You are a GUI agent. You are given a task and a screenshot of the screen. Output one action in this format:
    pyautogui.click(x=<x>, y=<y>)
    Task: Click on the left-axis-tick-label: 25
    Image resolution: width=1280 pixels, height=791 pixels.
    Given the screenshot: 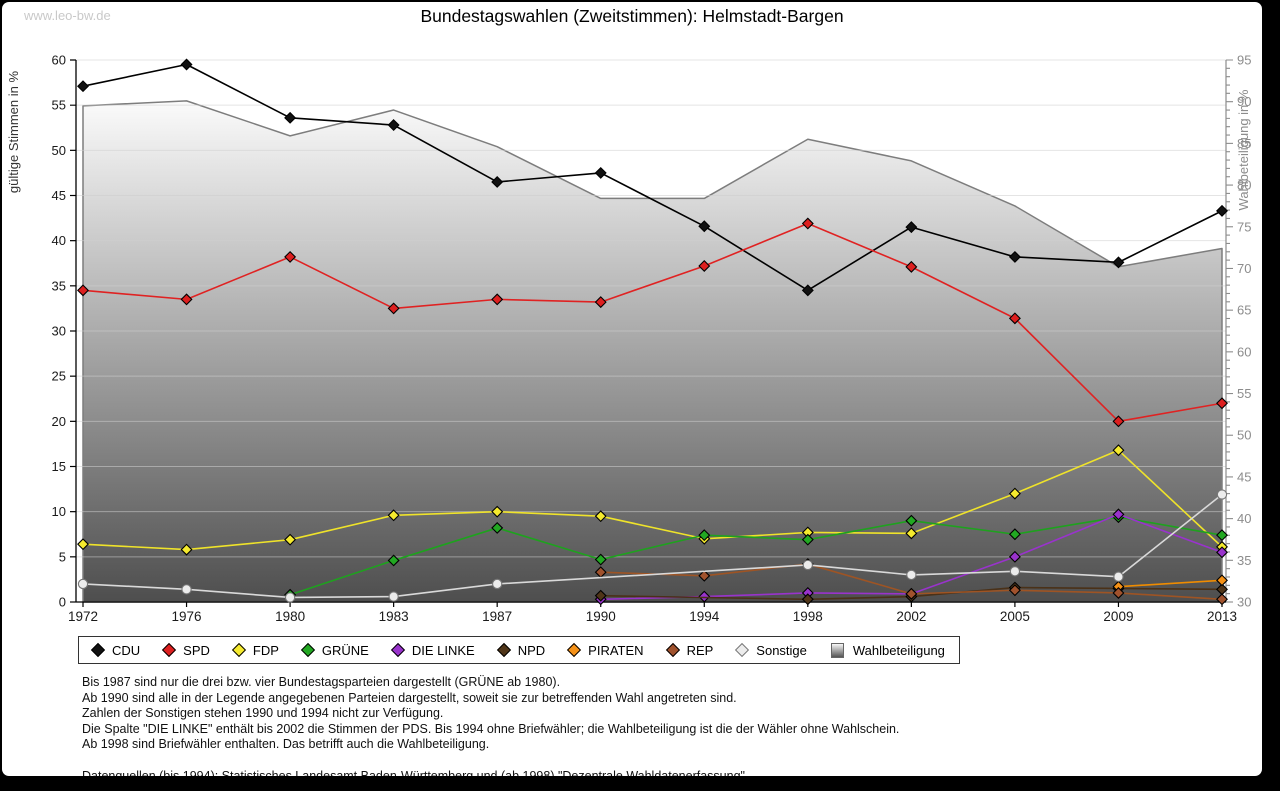 What is the action you would take?
    pyautogui.click(x=59, y=376)
    